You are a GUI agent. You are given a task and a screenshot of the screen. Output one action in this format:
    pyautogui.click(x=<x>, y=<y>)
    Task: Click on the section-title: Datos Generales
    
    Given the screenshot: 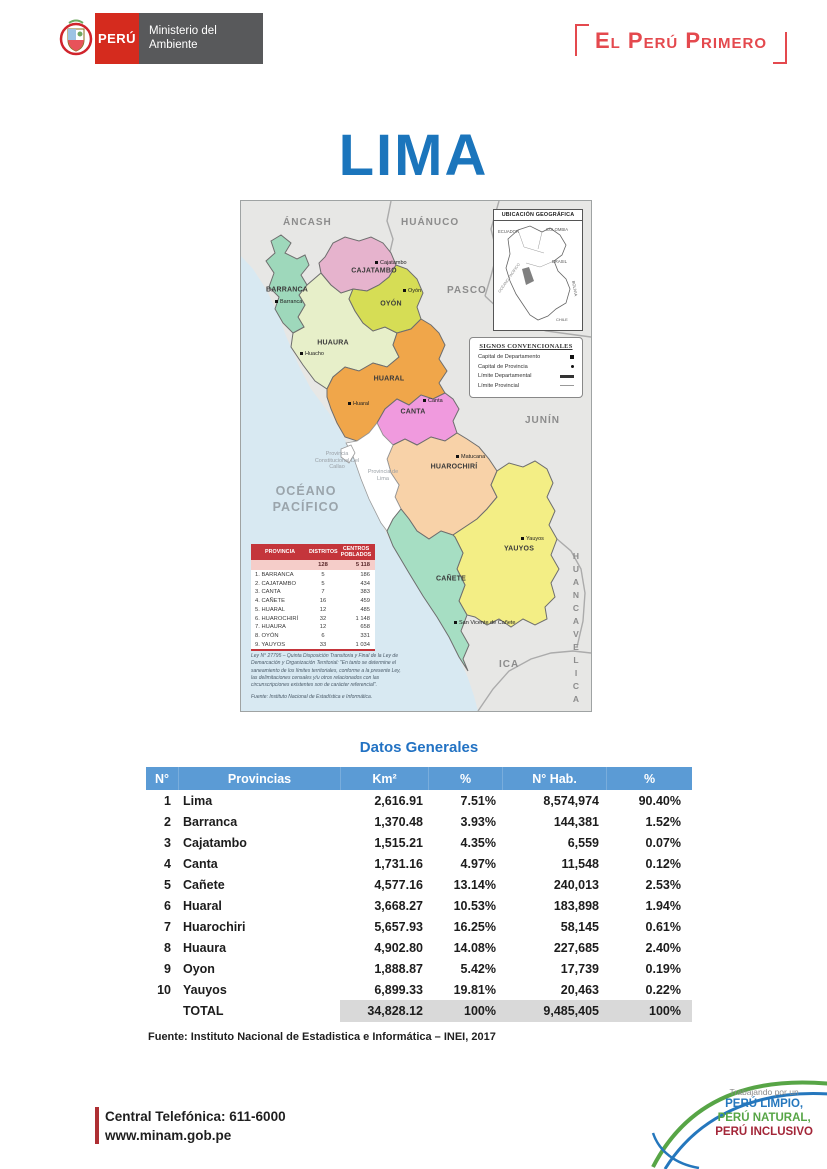 What is the action you would take?
    pyautogui.click(x=419, y=747)
    